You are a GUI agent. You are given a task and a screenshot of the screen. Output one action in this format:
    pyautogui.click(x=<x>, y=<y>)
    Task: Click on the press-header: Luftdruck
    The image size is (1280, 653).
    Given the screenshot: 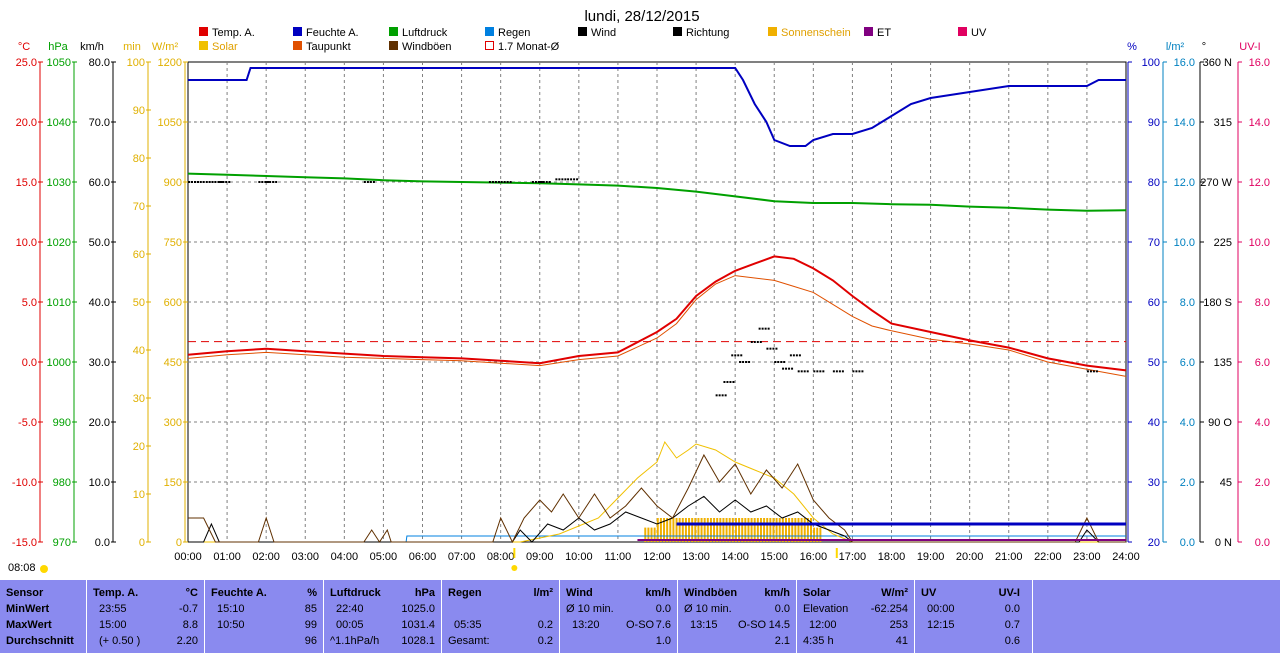 What is the action you would take?
    pyautogui.click(x=355, y=593)
    